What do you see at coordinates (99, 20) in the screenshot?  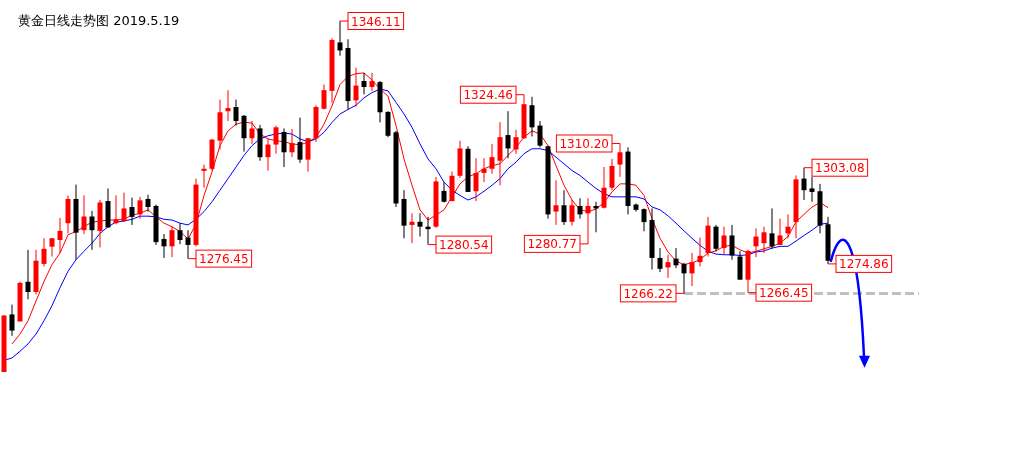 I see `chart-title: 黄金日线走势图 2019.5.19` at bounding box center [99, 20].